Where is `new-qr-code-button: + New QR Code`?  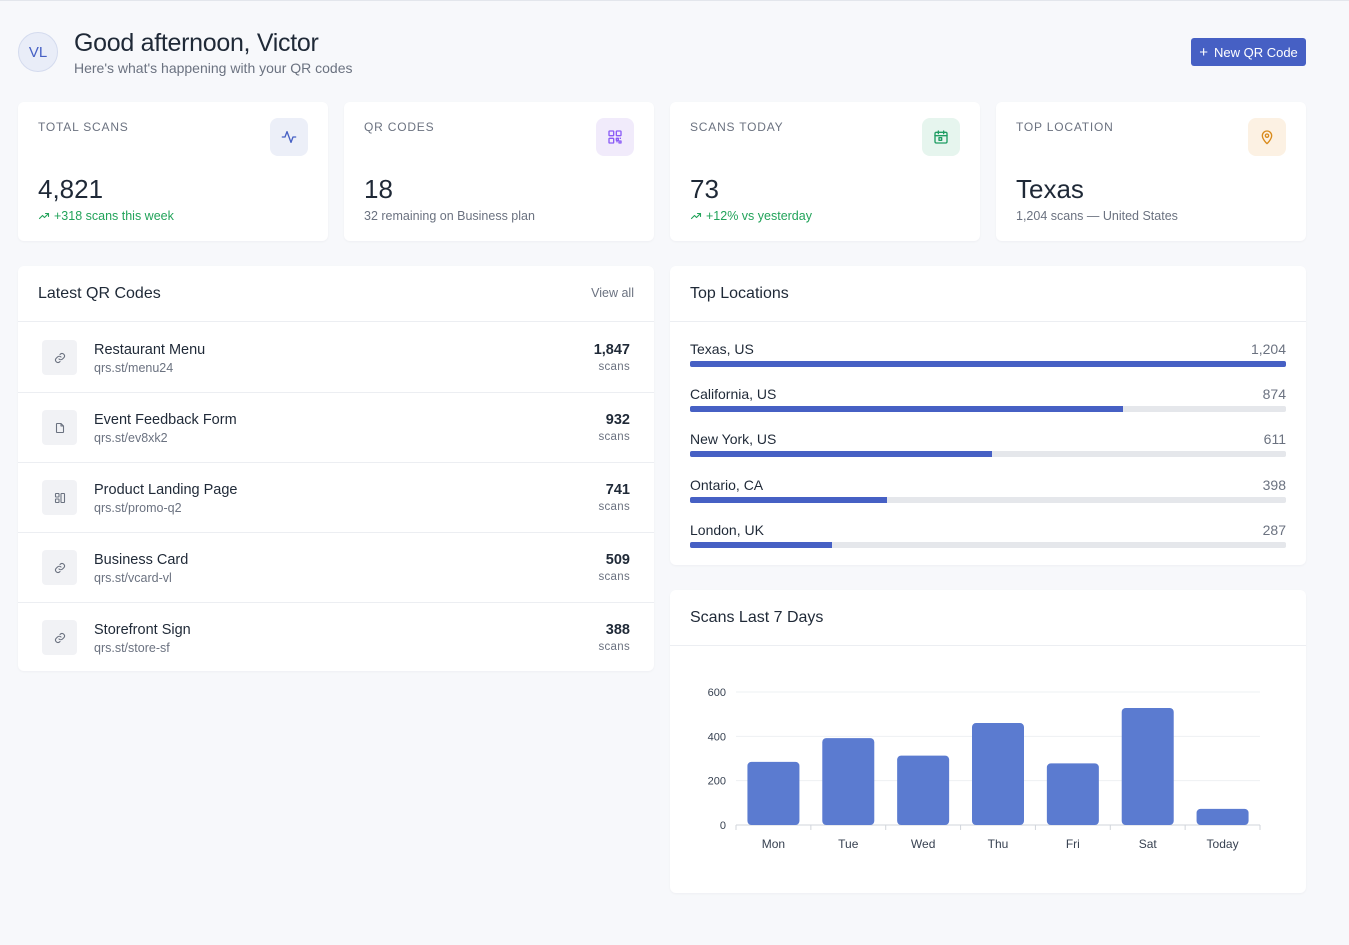 new-qr-code-button: + New QR Code is located at coordinates (1248, 52).